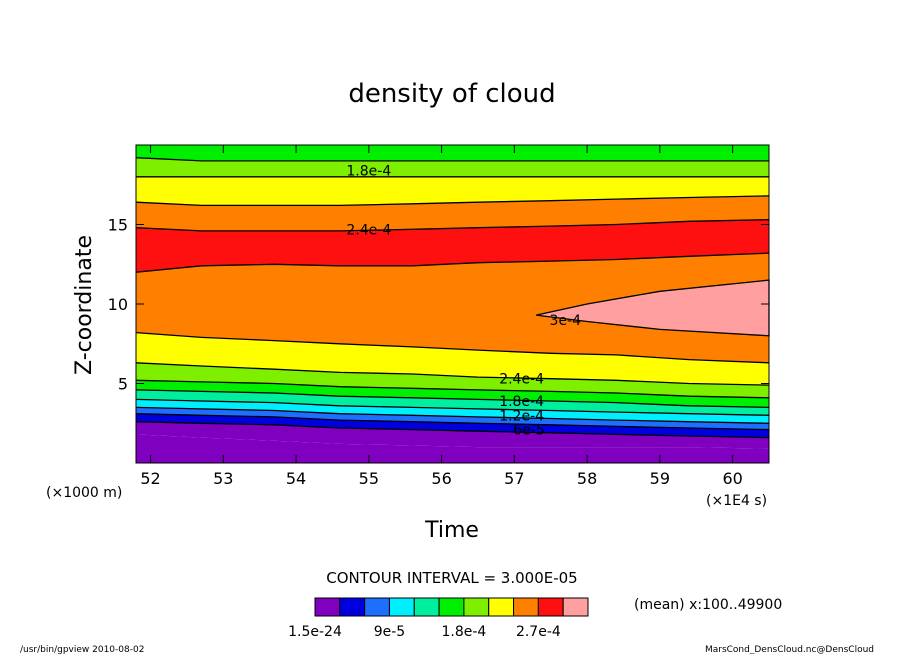 This screenshot has height=654, width=904. What do you see at coordinates (732, 478) in the screenshot?
I see `x-tick-label-8: 60` at bounding box center [732, 478].